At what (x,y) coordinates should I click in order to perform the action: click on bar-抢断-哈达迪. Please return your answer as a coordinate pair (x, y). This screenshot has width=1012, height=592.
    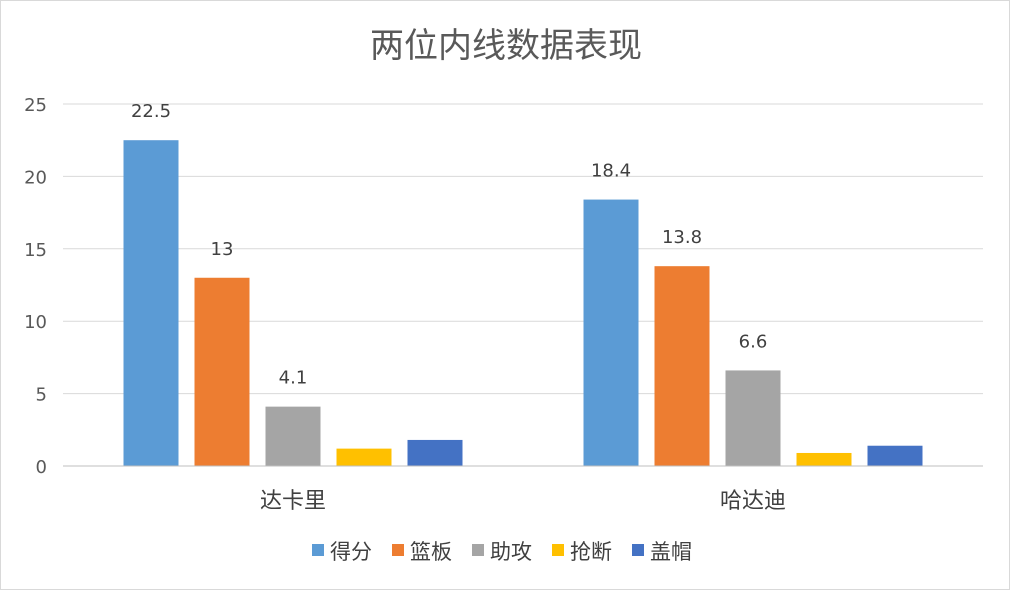
    Looking at the image, I should click on (824, 459).